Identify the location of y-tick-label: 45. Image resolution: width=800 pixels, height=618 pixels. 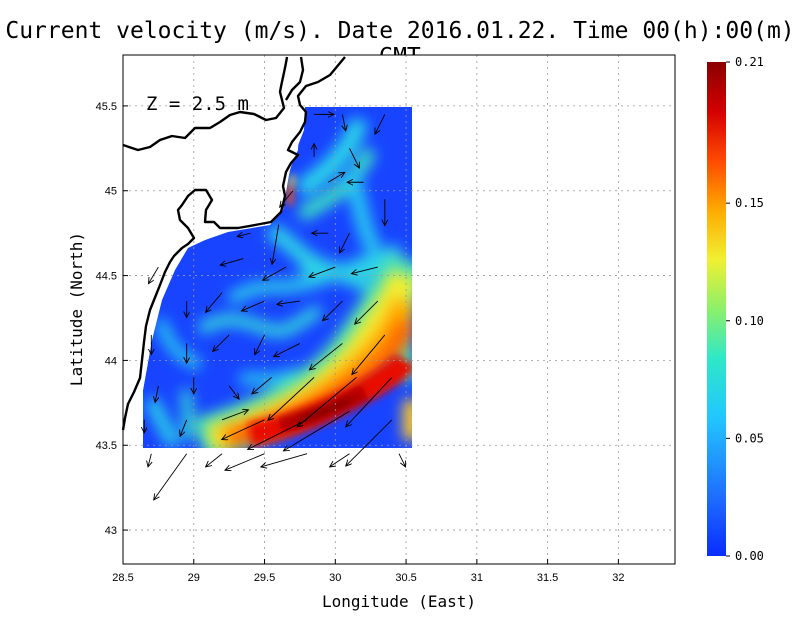
(111, 192).